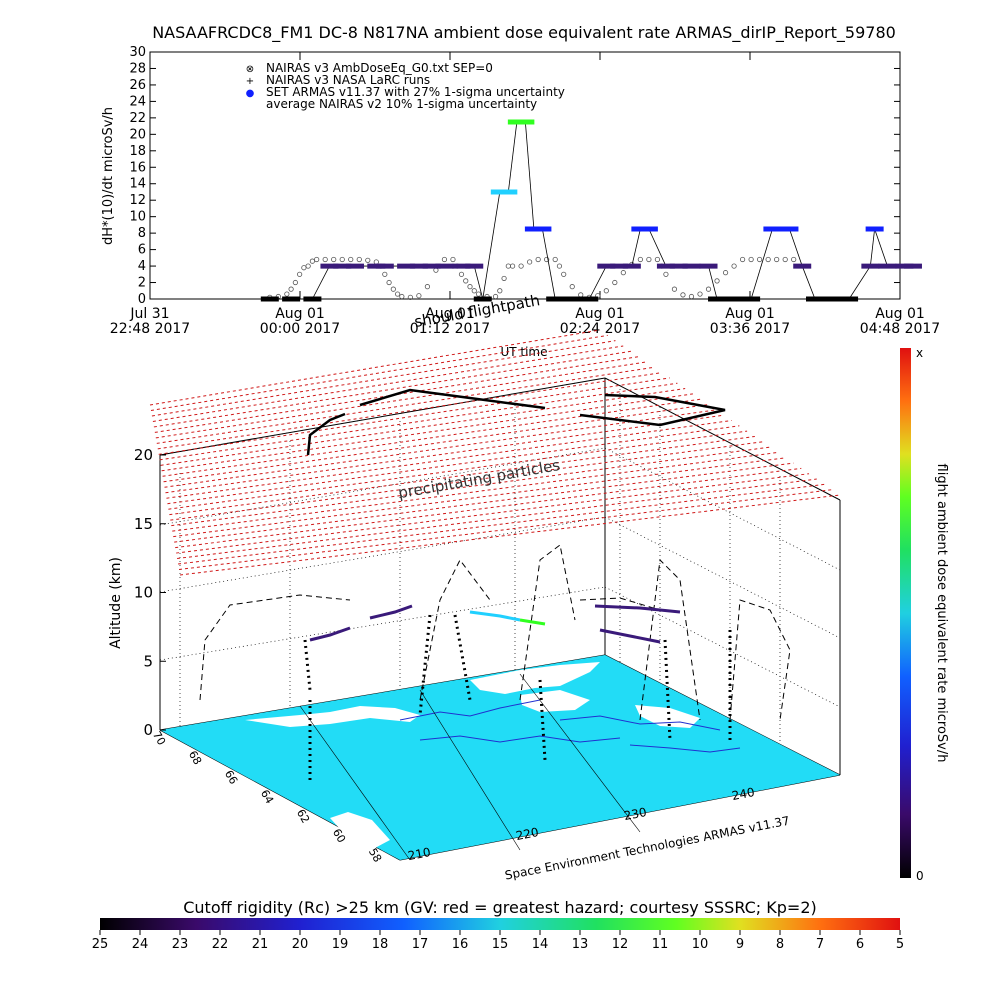 The height and width of the screenshot is (1000, 1000). Describe the element at coordinates (137, 85) in the screenshot. I see `y-tick-label: 26` at that location.